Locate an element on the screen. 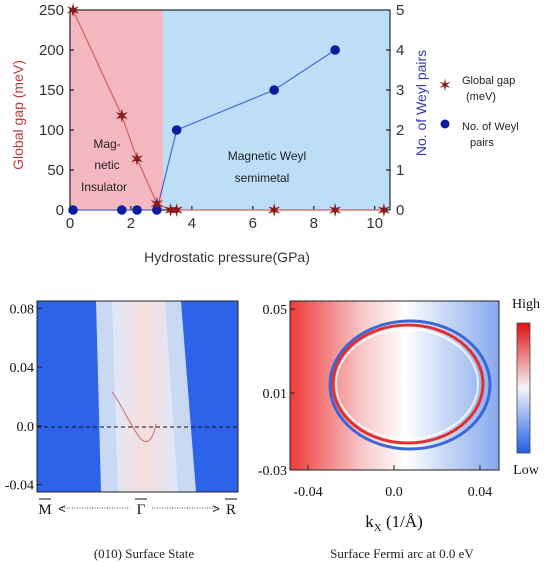 The height and width of the screenshot is (563, 545). region-label-insulator-3: Insulator is located at coordinates (104, 187).